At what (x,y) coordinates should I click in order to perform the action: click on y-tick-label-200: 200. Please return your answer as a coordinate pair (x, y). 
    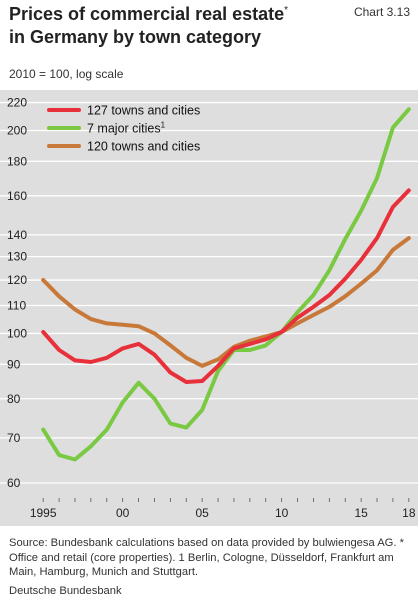
    Looking at the image, I should click on (17, 130).